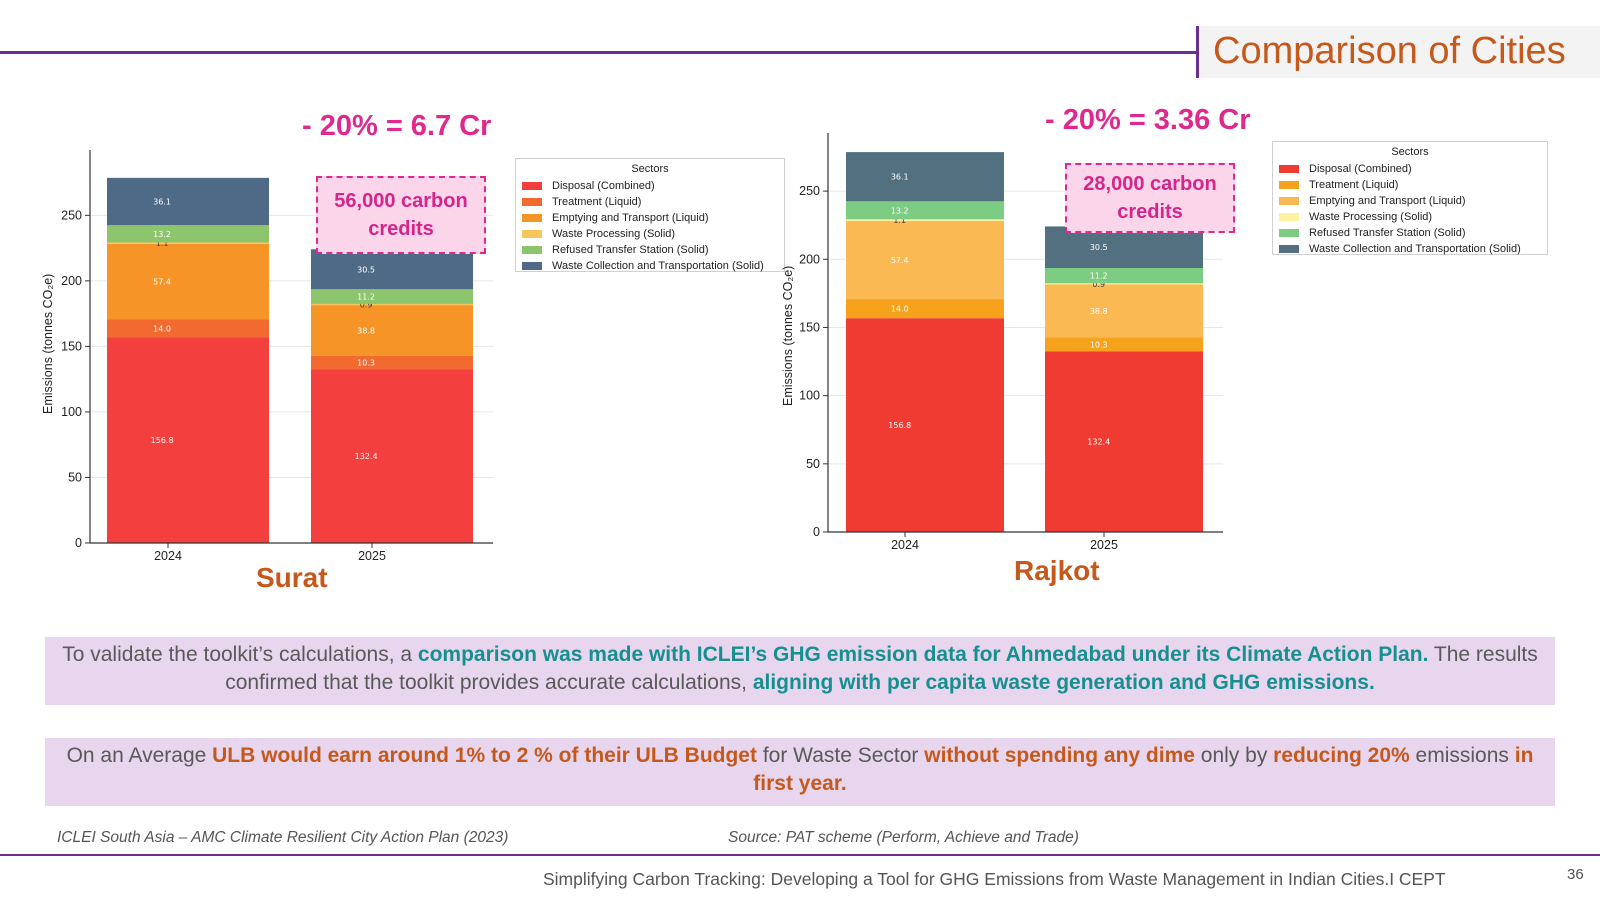 The image size is (1600, 899). What do you see at coordinates (401, 215) in the screenshot?
I see `surat-credit-note: 56,000 carbon credits` at bounding box center [401, 215].